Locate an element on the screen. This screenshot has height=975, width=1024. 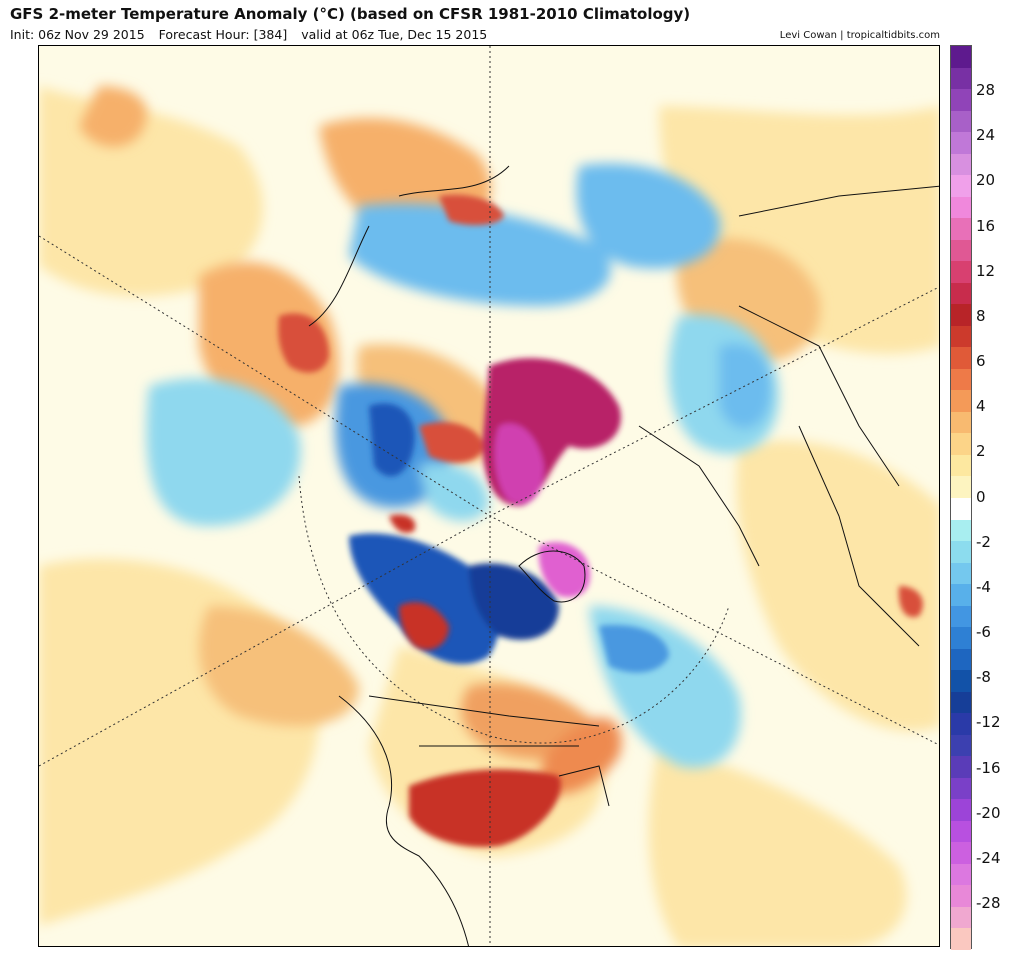
colorbar-tick-label: -6 is located at coordinates (983, 632).